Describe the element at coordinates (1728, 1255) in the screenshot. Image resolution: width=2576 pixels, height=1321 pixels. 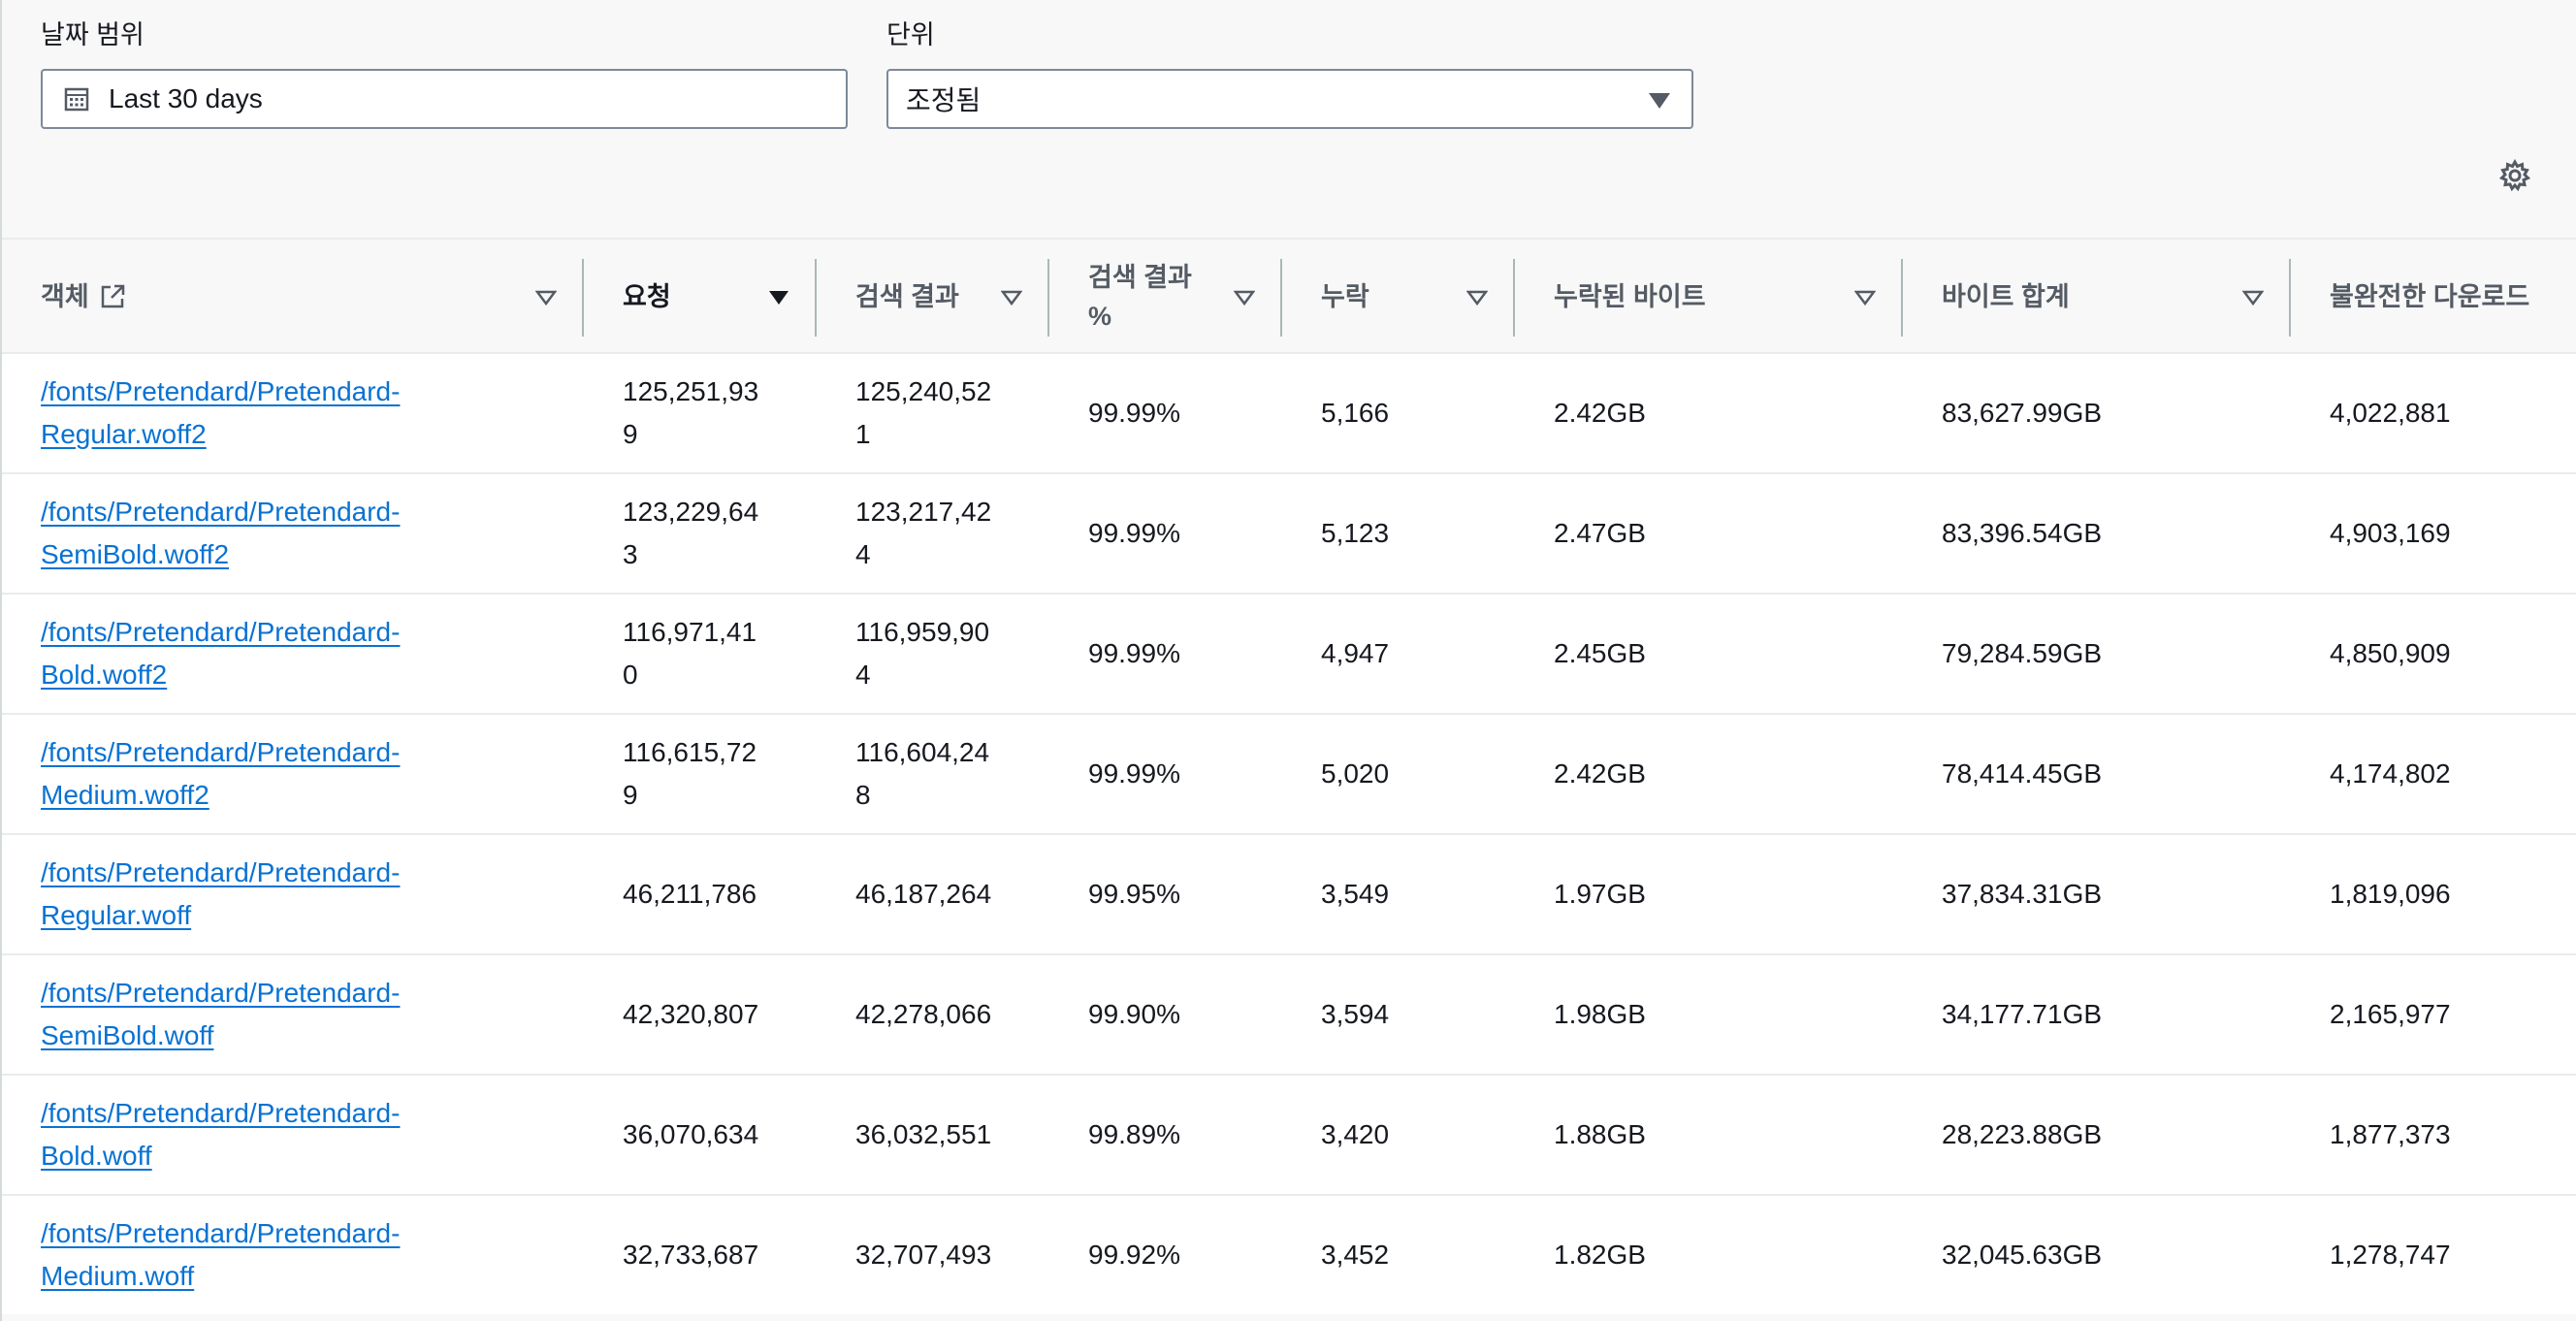
I see `table-cell-miss-bytes: 1.82GB` at that location.